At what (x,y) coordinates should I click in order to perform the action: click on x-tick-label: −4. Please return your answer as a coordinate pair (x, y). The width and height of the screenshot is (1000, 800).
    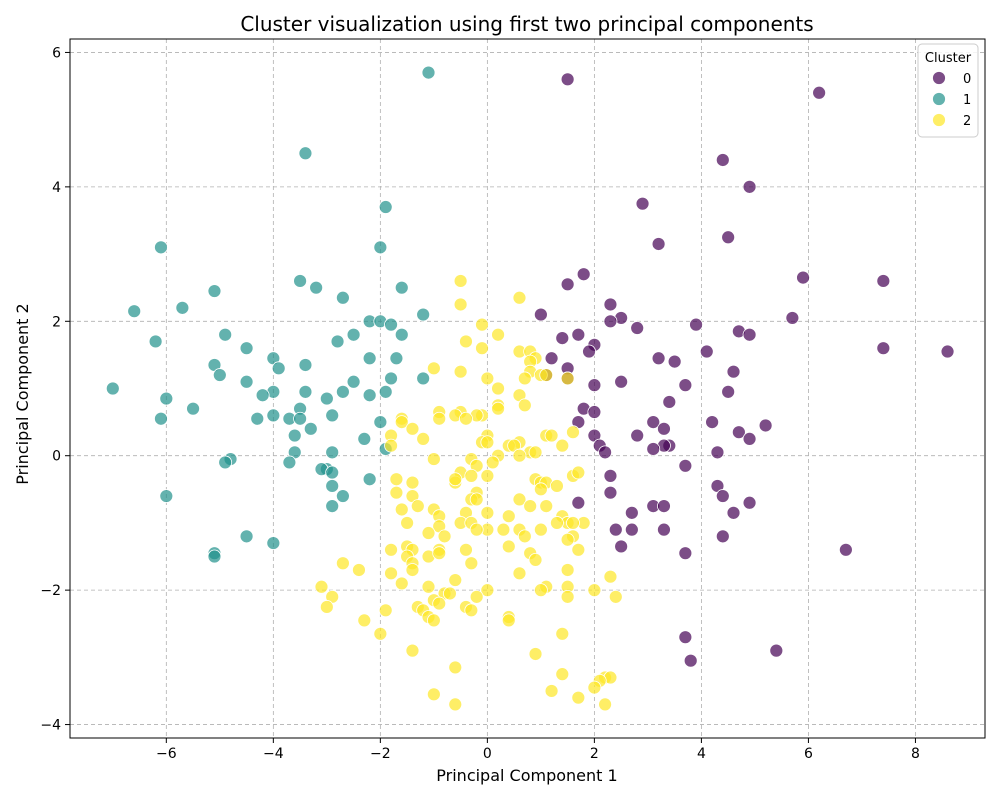
    Looking at the image, I should click on (273, 754).